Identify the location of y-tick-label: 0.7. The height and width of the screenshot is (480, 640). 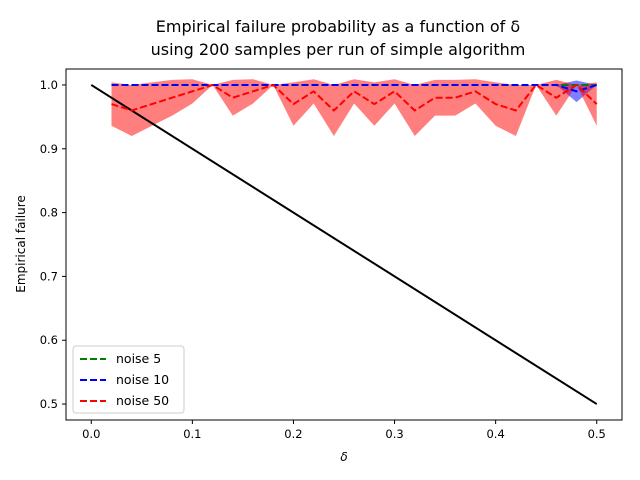
(49, 276).